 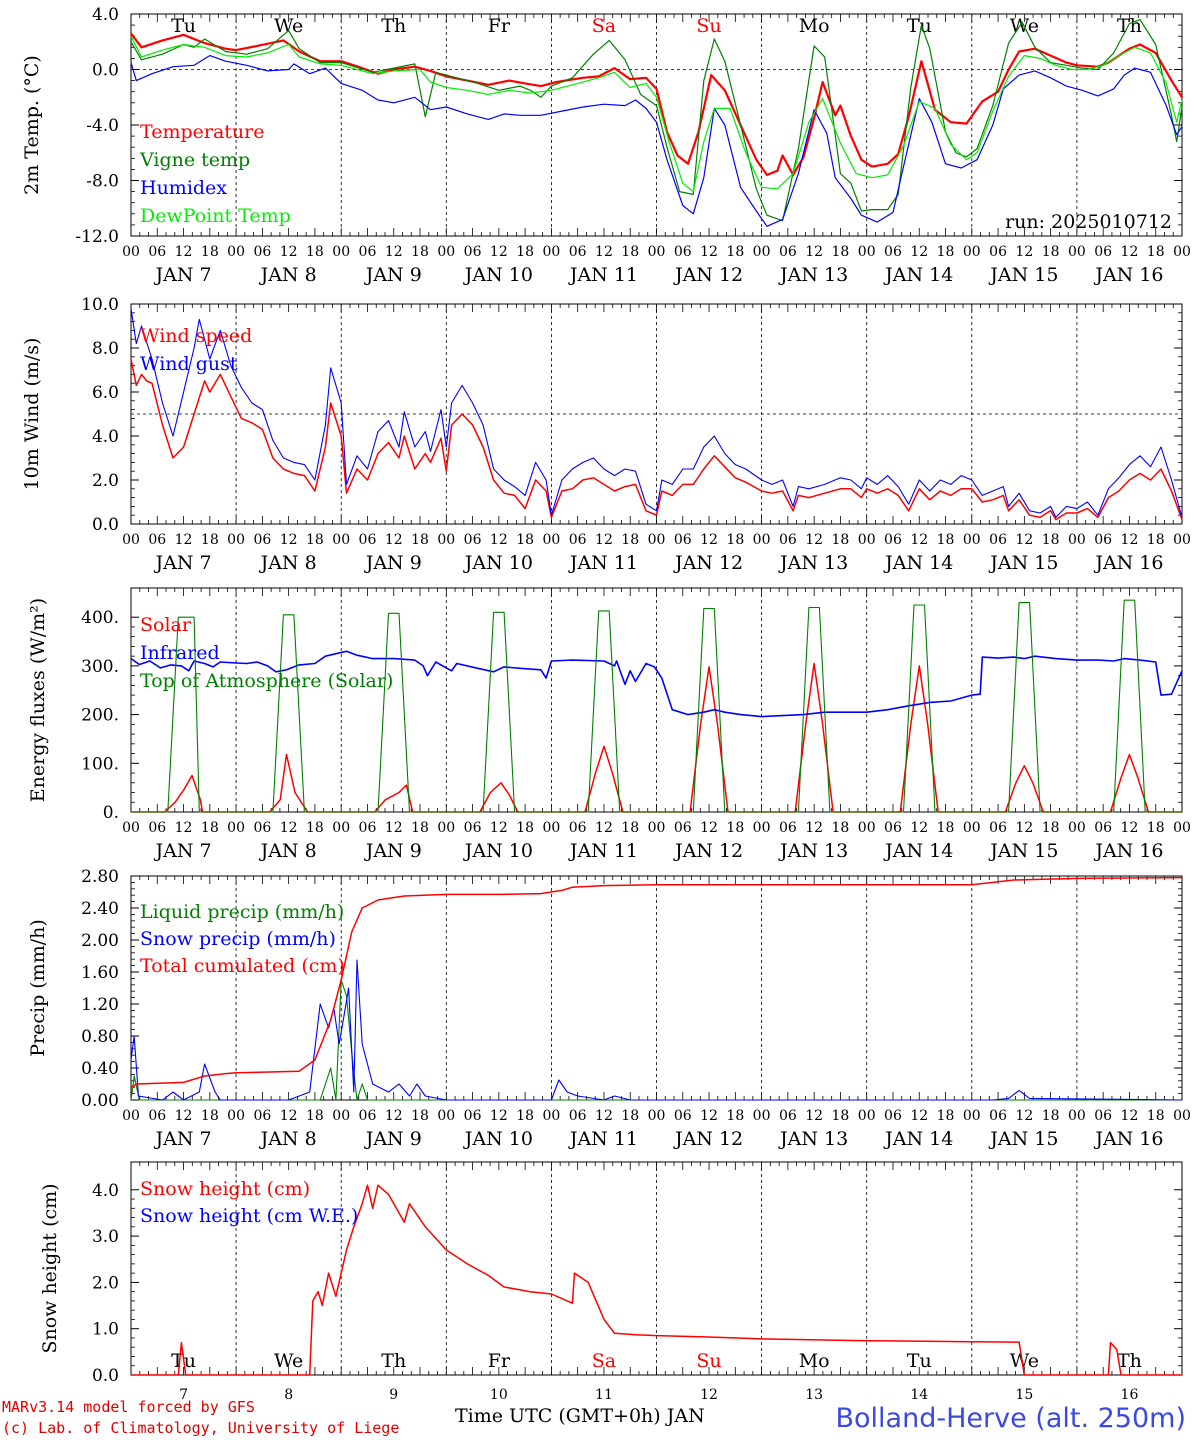 I want to click on y-tick-label: 3.0, so click(x=105, y=1237).